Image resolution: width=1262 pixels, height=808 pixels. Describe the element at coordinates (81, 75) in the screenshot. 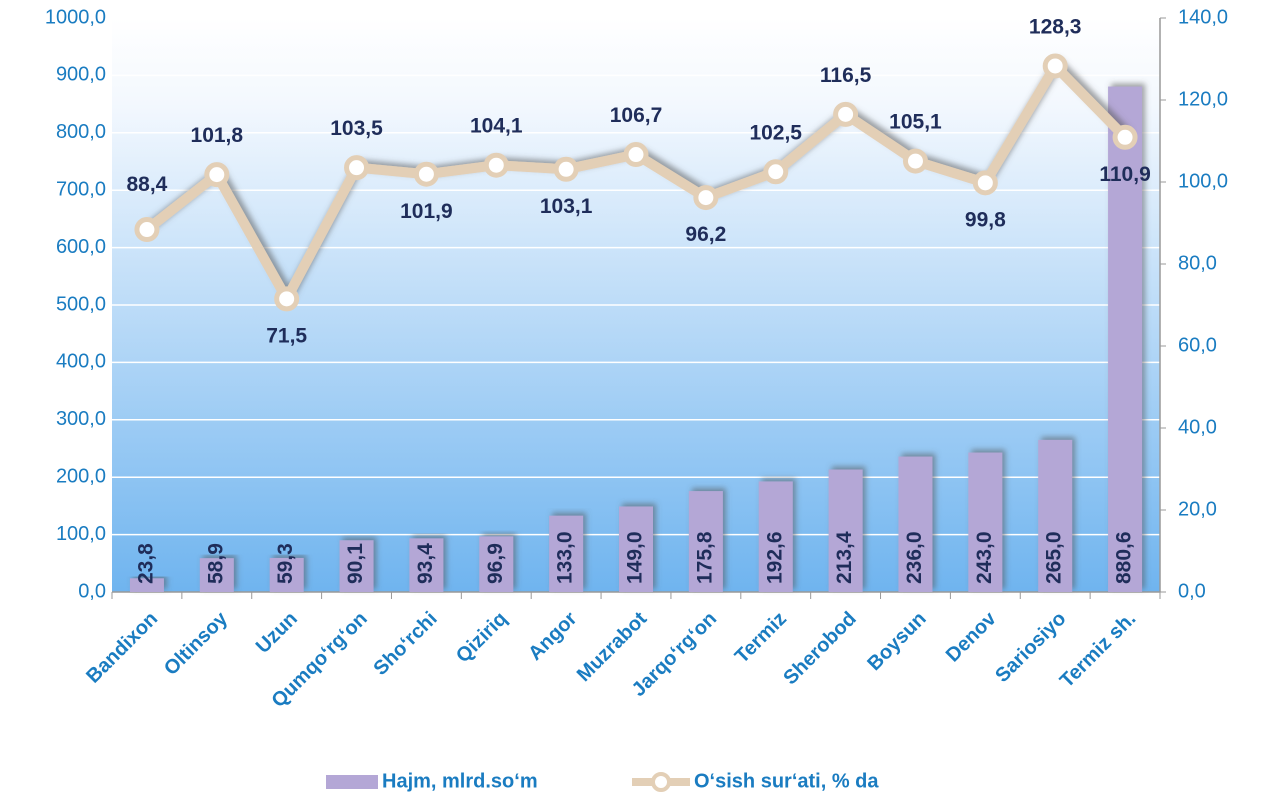

I see `y-tick-label: 900,0` at that location.